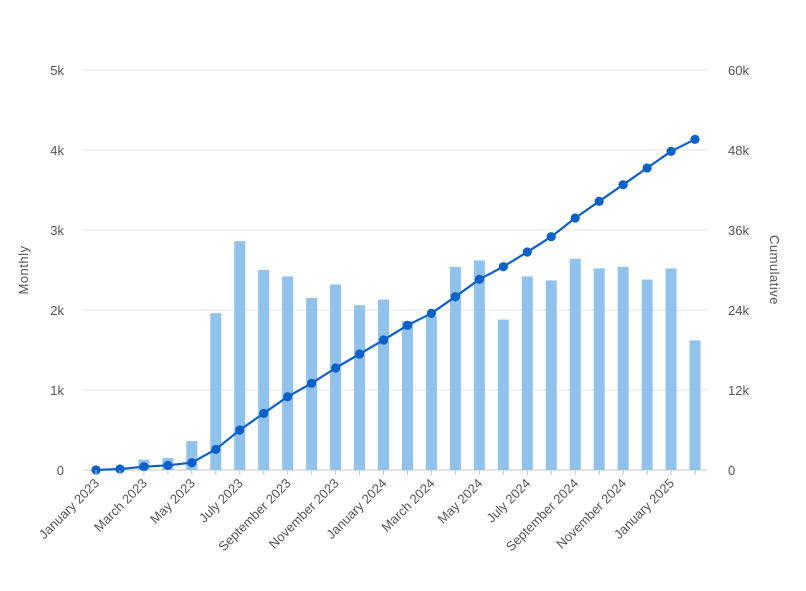  Describe the element at coordinates (57, 230) in the screenshot. I see `y-left-tick-label: 3k` at that location.